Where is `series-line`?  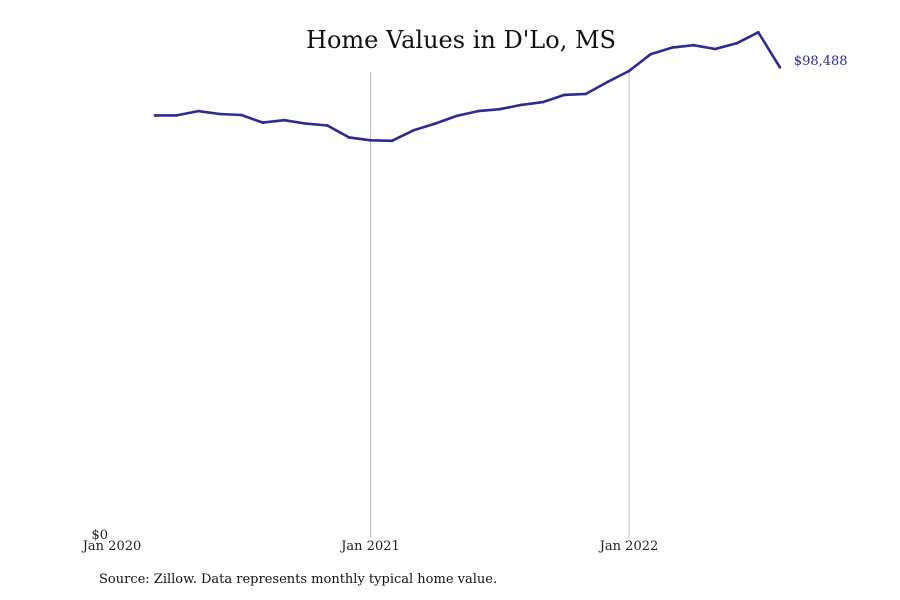 series-line is located at coordinates (467, 86).